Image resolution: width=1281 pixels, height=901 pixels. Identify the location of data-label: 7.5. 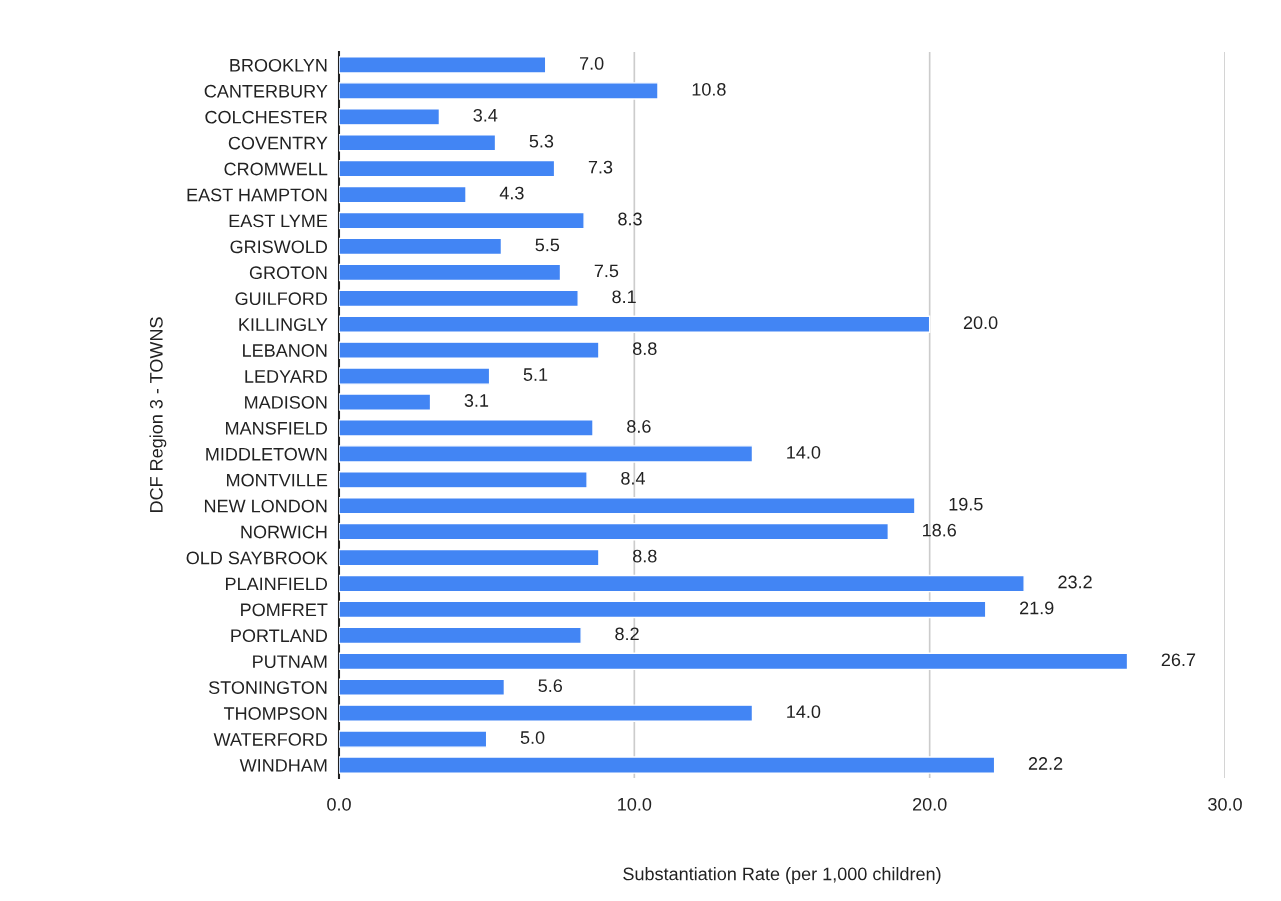
(606, 271).